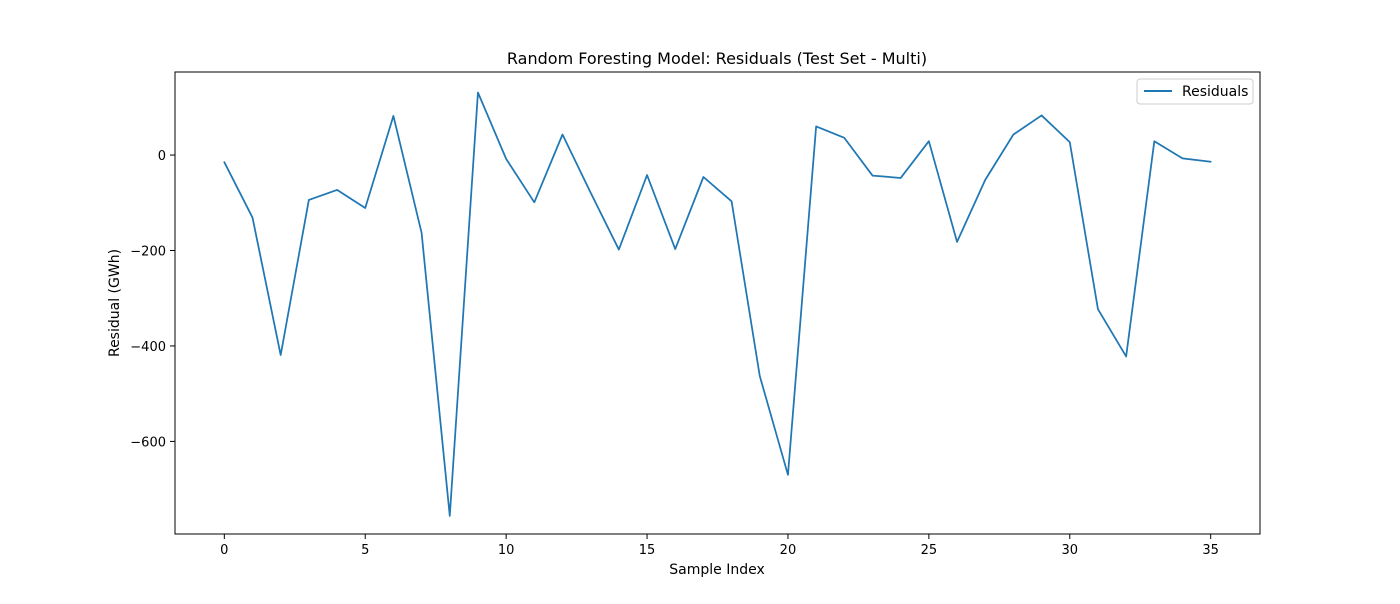  What do you see at coordinates (929, 550) in the screenshot?
I see `x-tick-label: 25` at bounding box center [929, 550].